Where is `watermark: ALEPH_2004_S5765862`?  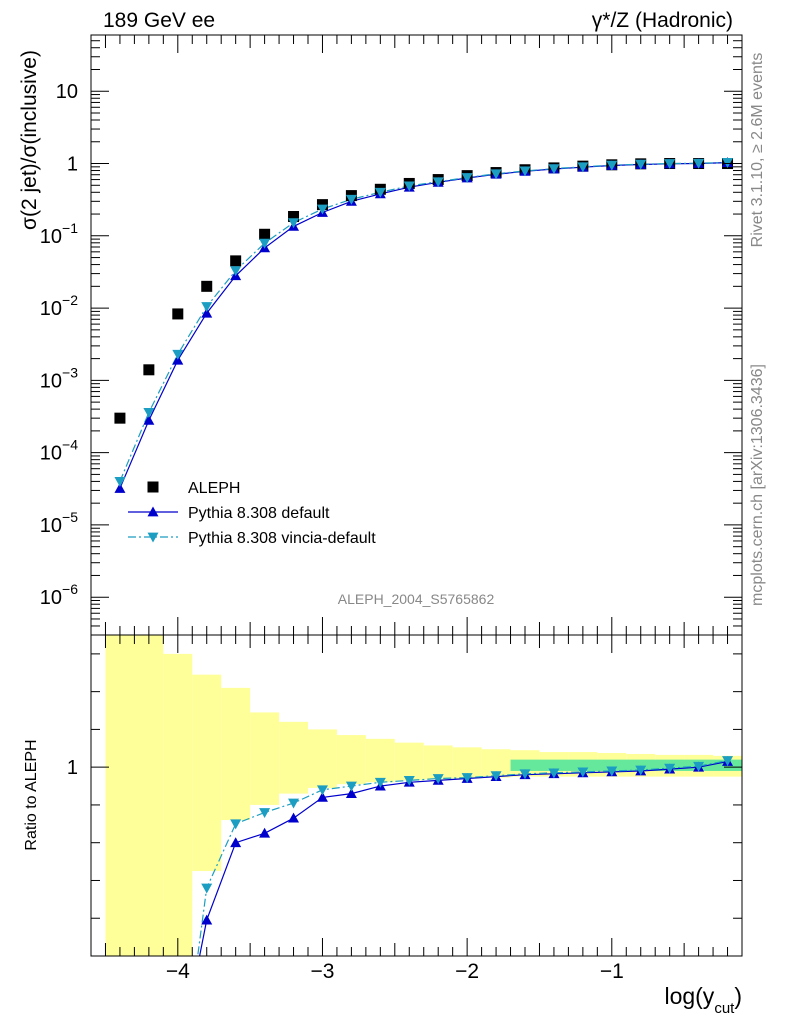 watermark: ALEPH_2004_S5765862 is located at coordinates (416, 599).